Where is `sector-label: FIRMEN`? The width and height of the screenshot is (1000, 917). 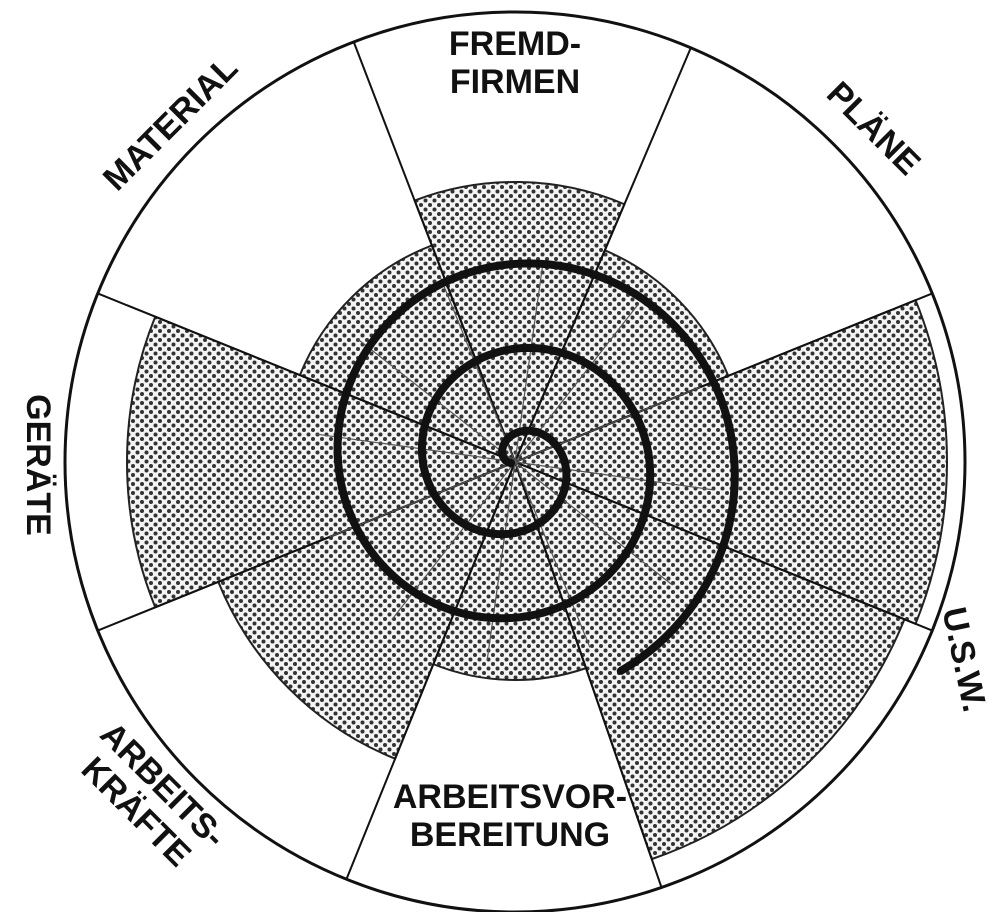 sector-label: FIRMEN is located at coordinates (515, 82).